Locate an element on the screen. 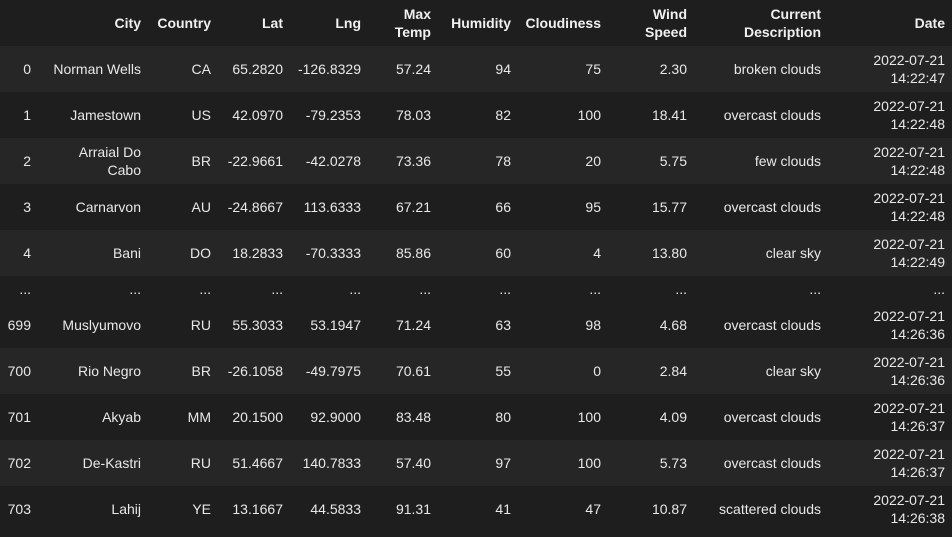 The image size is (952, 537). cell-date: 2022-07-21 14:22:47 is located at coordinates (890, 69).